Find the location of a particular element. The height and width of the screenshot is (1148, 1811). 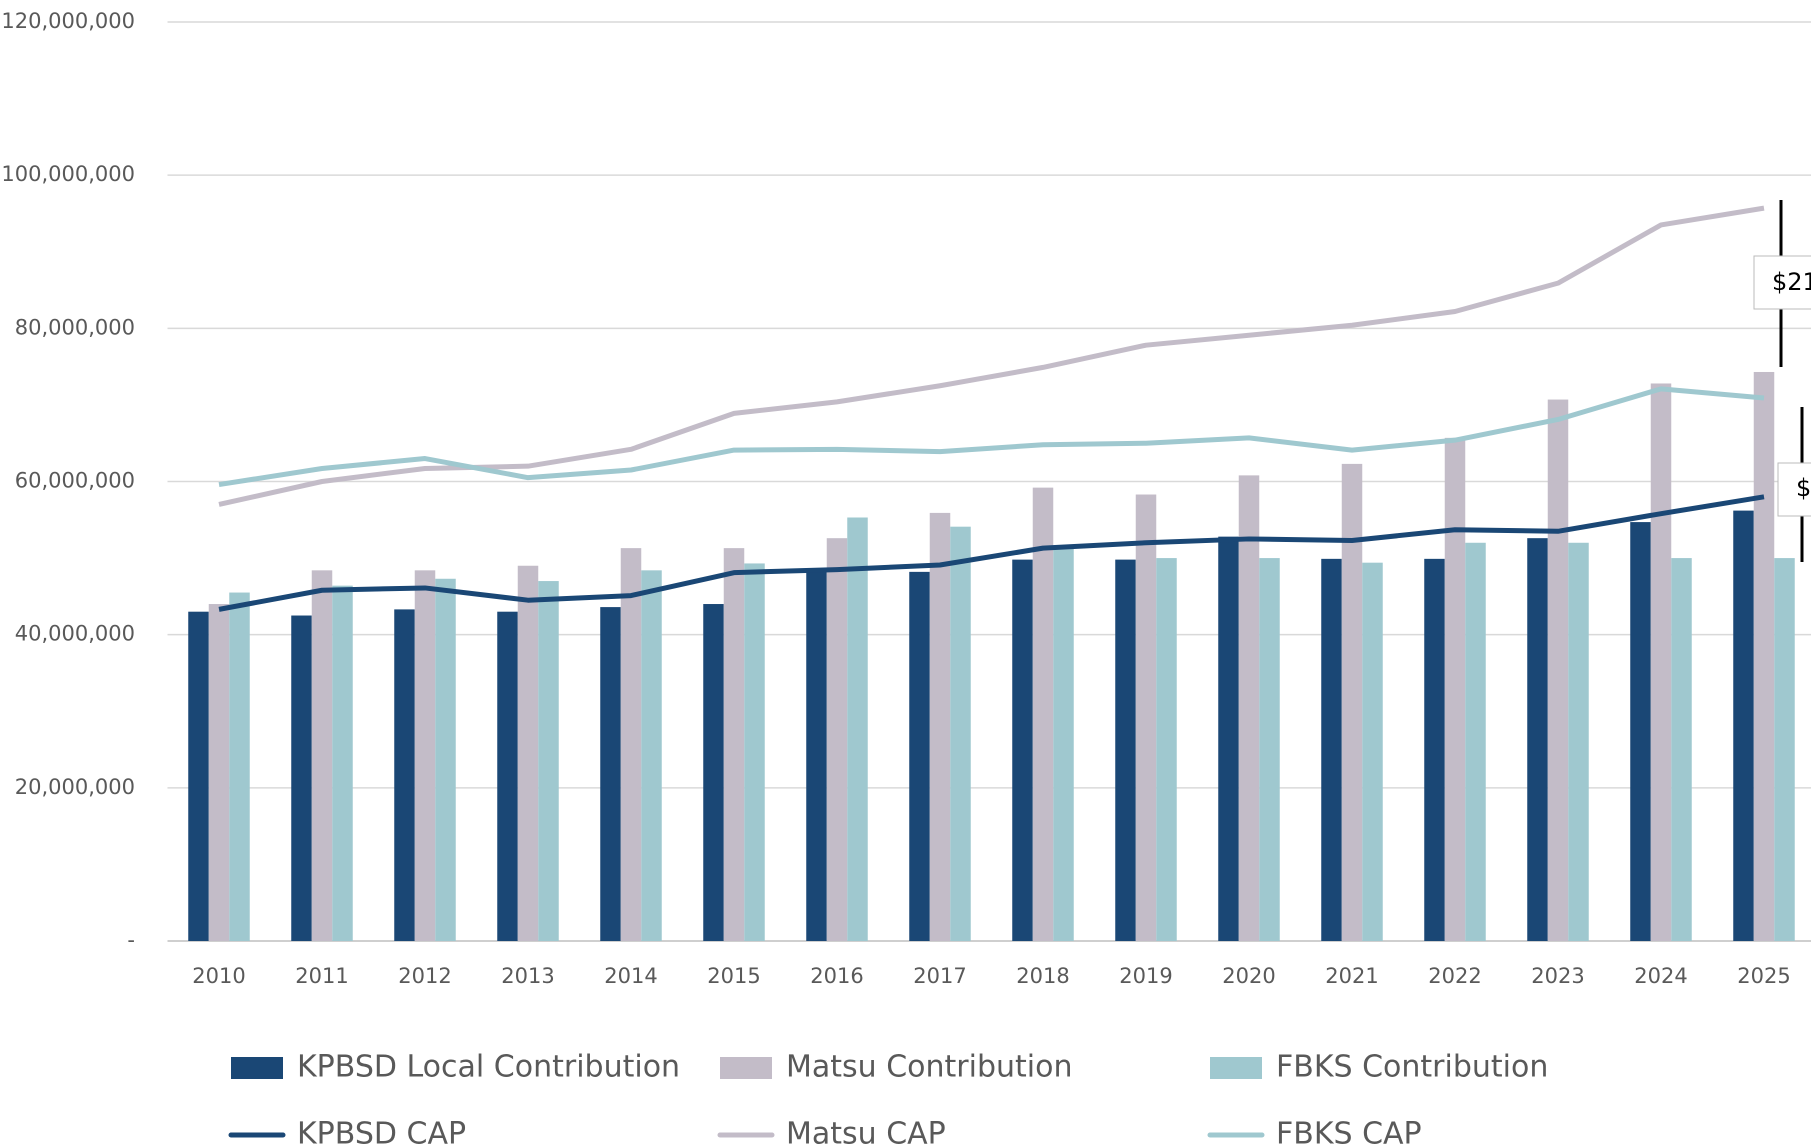

legend-label: FBKS CAP is located at coordinates (1349, 1132).